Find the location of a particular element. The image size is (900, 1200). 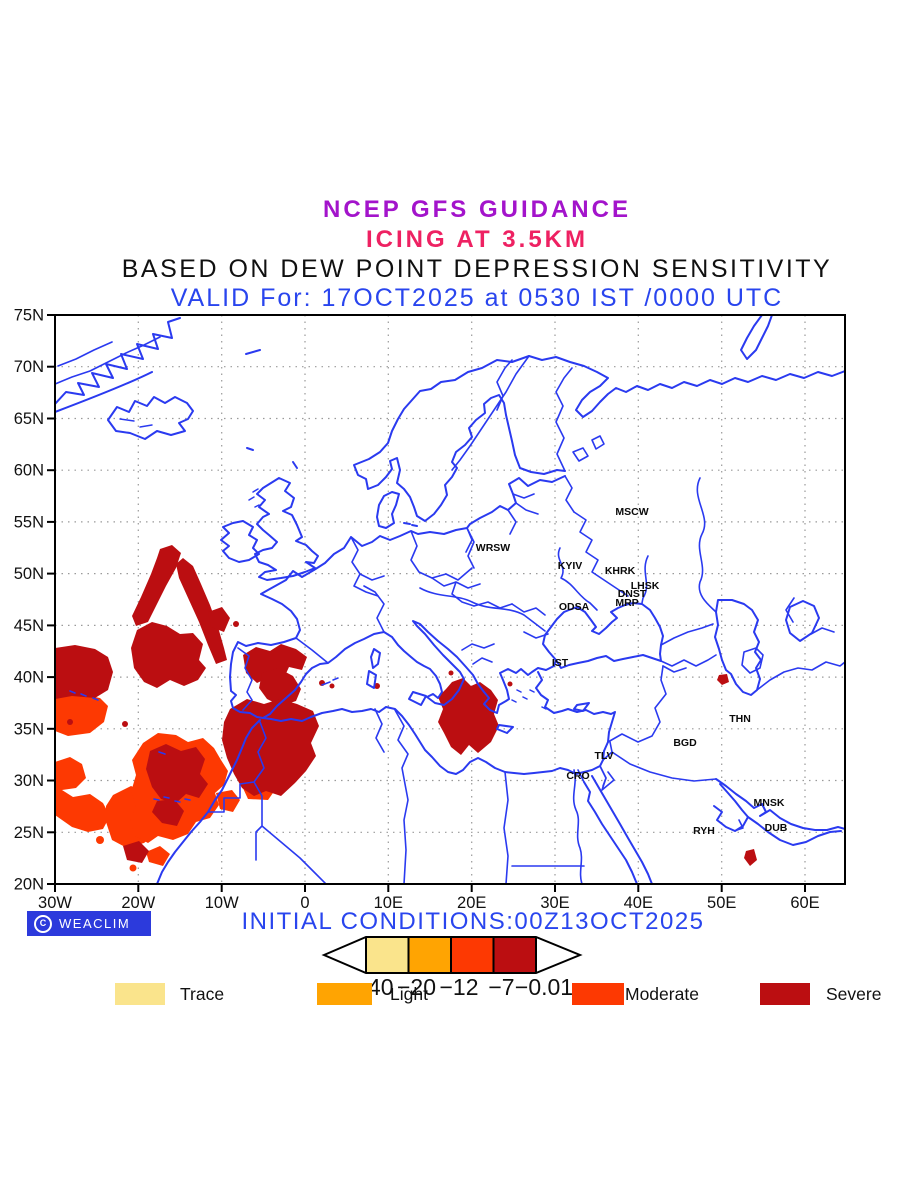

river-dnieper is located at coordinates (577, 579).